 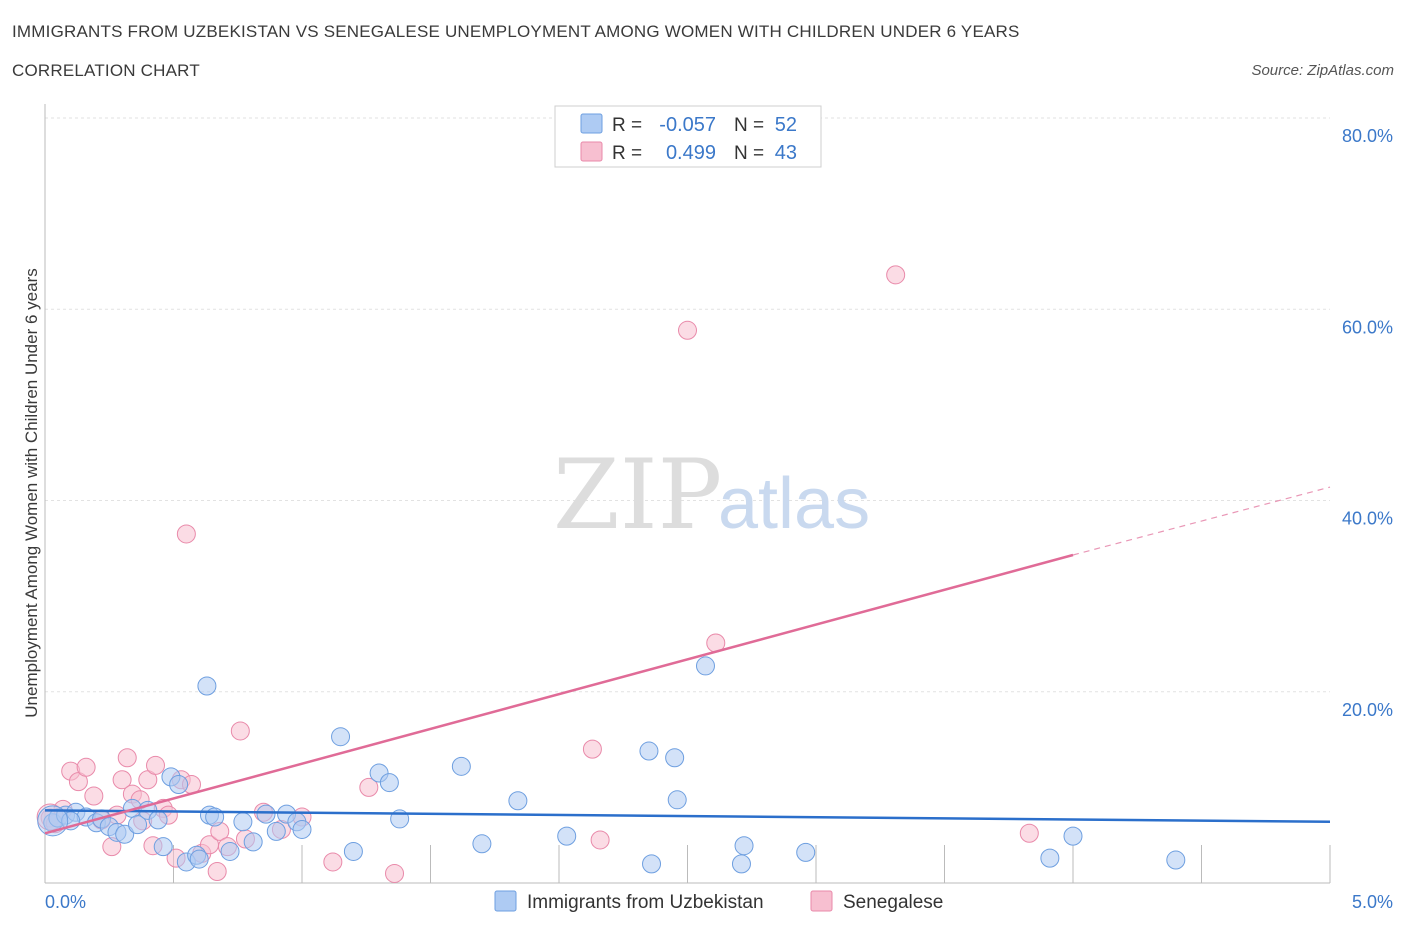 I want to click on legend-swatch-uzbekistan, so click(x=591, y=123).